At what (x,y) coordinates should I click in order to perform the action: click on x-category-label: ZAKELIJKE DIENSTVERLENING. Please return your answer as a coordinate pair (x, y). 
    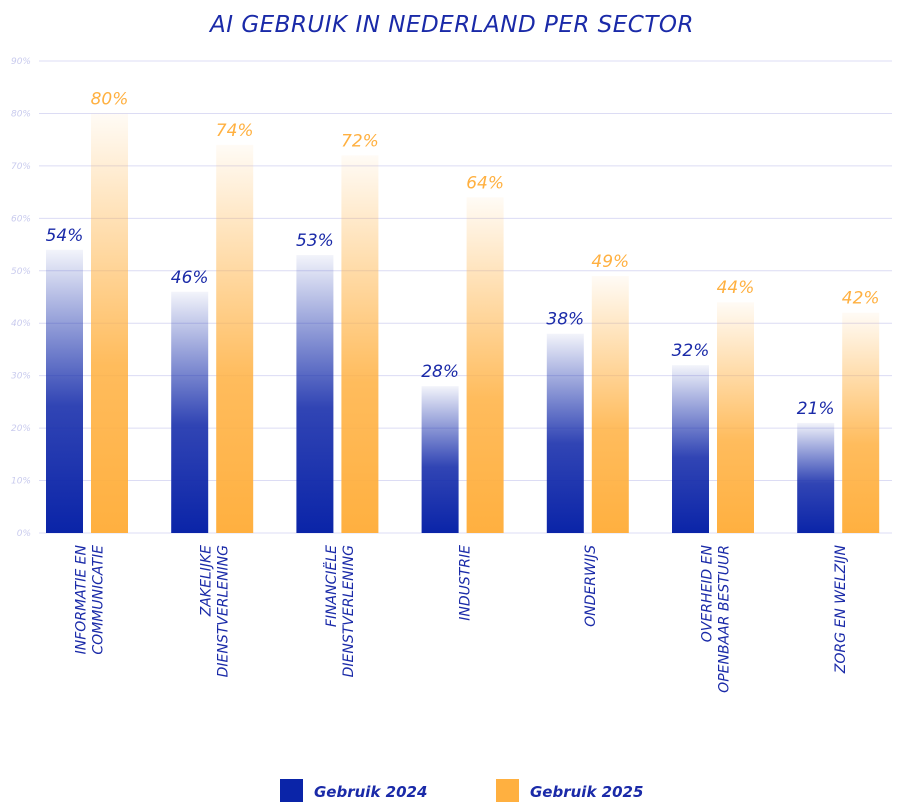
    Looking at the image, I should click on (215, 611).